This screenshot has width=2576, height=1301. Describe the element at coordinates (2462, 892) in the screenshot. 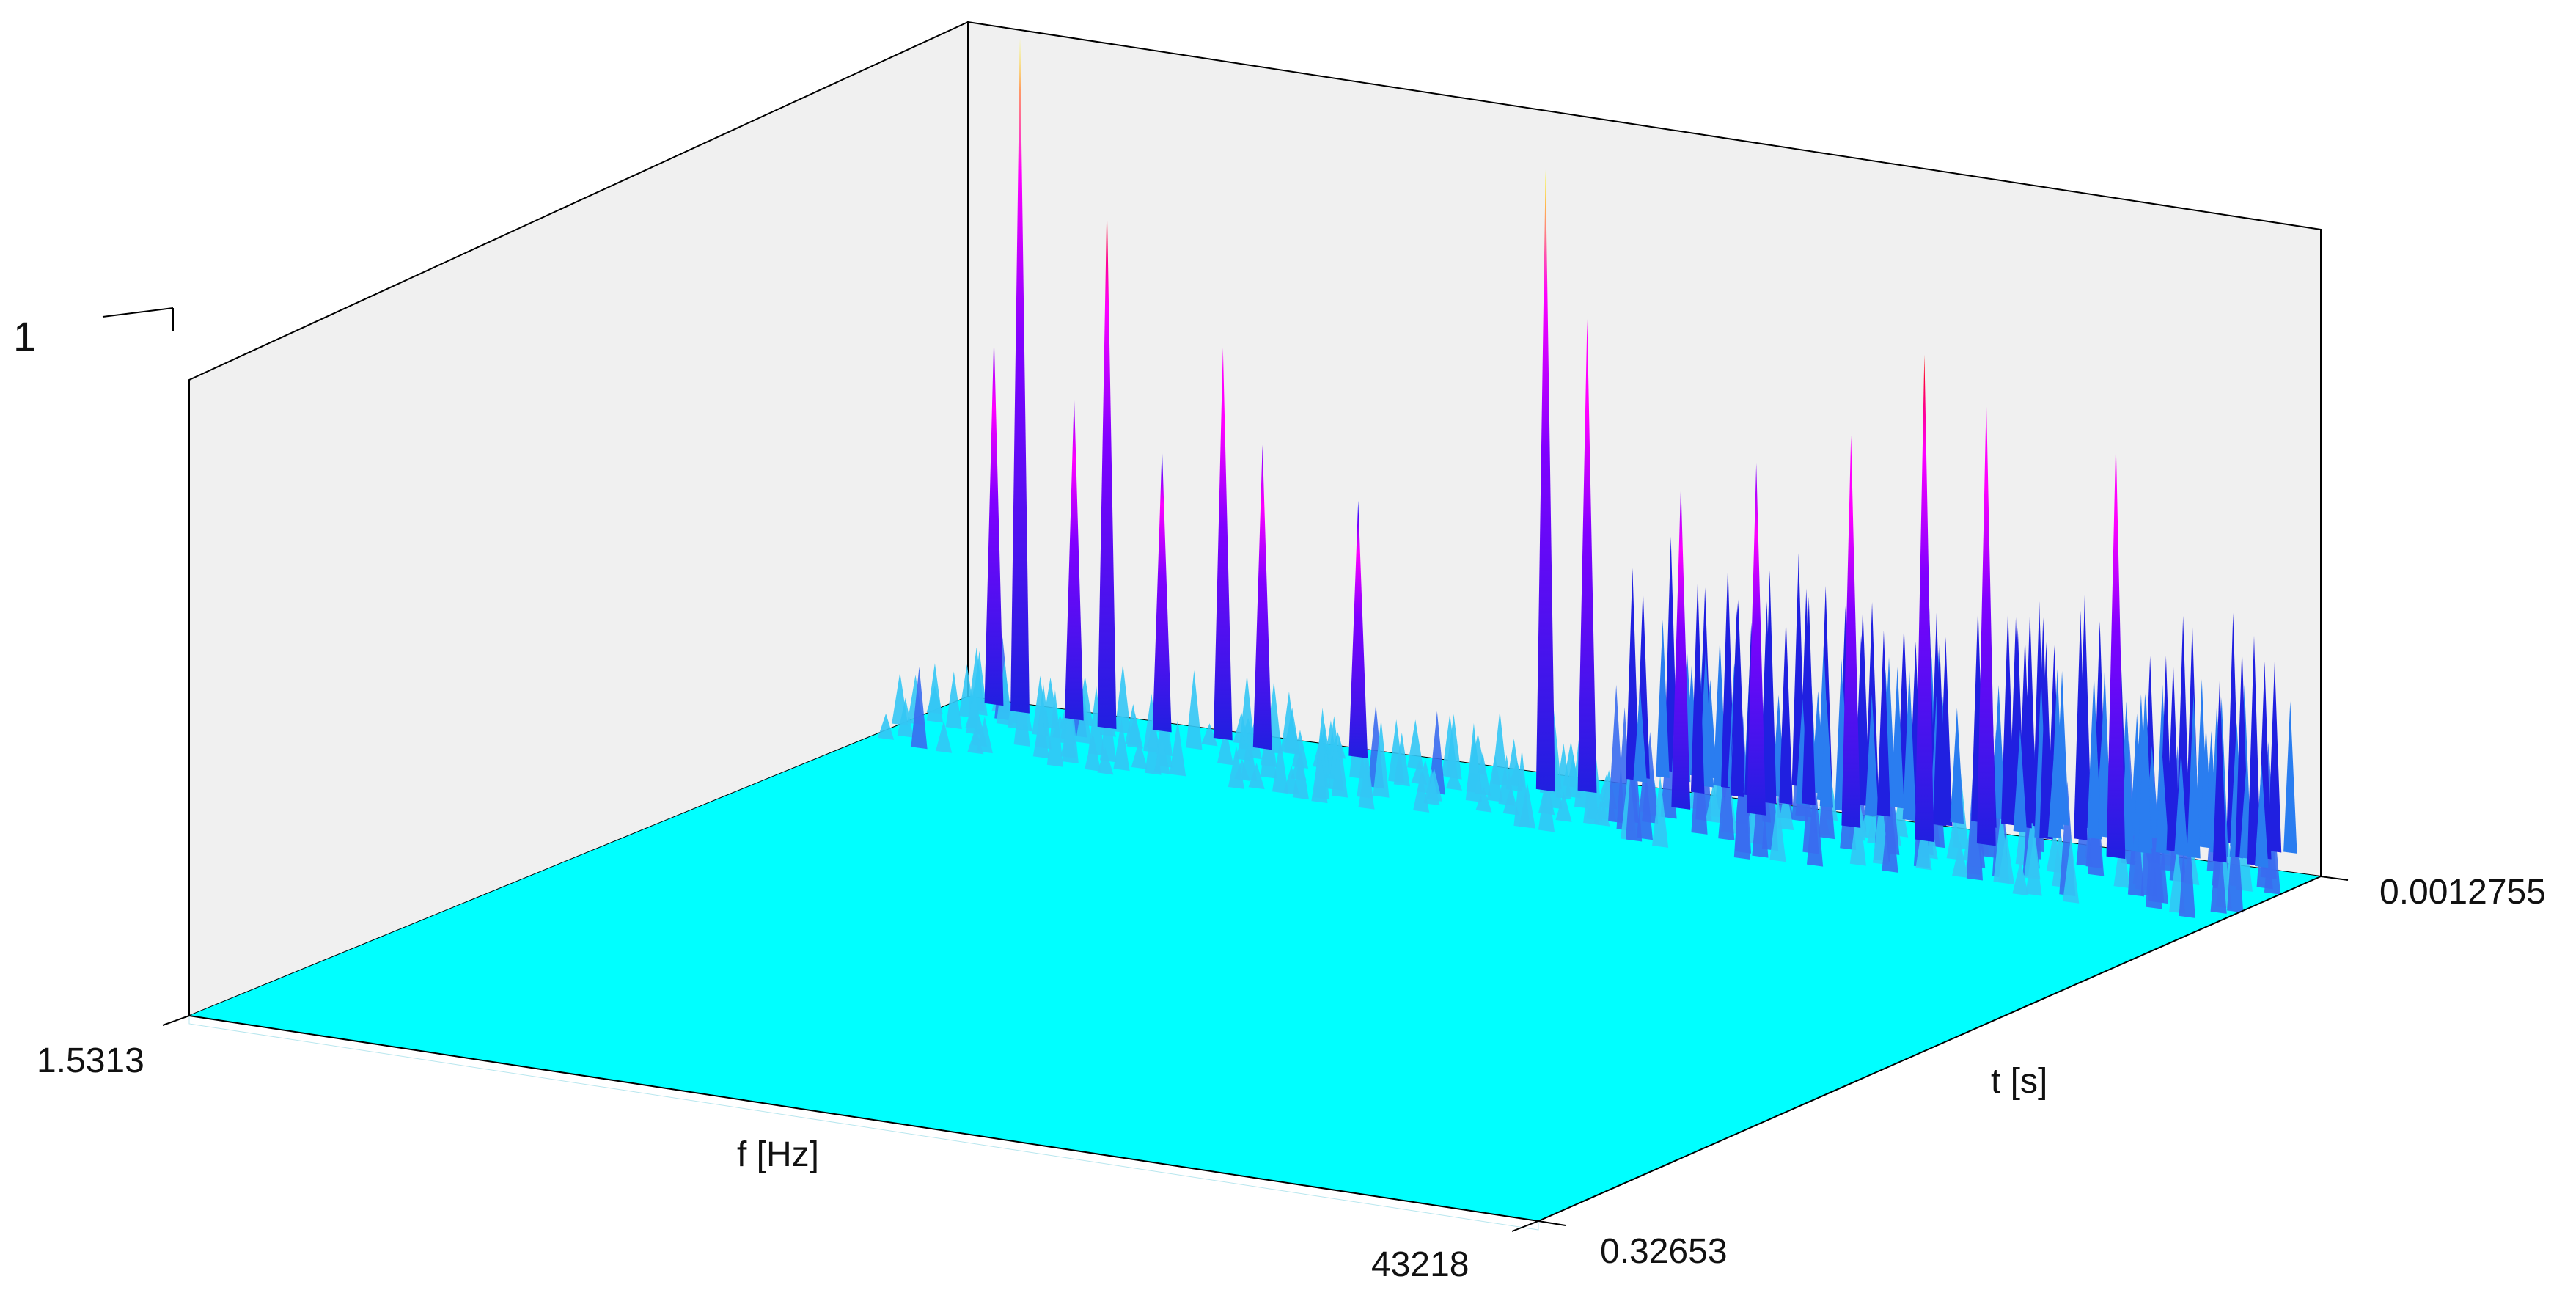

I see `t-tick-label-start: 0.0012755` at that location.